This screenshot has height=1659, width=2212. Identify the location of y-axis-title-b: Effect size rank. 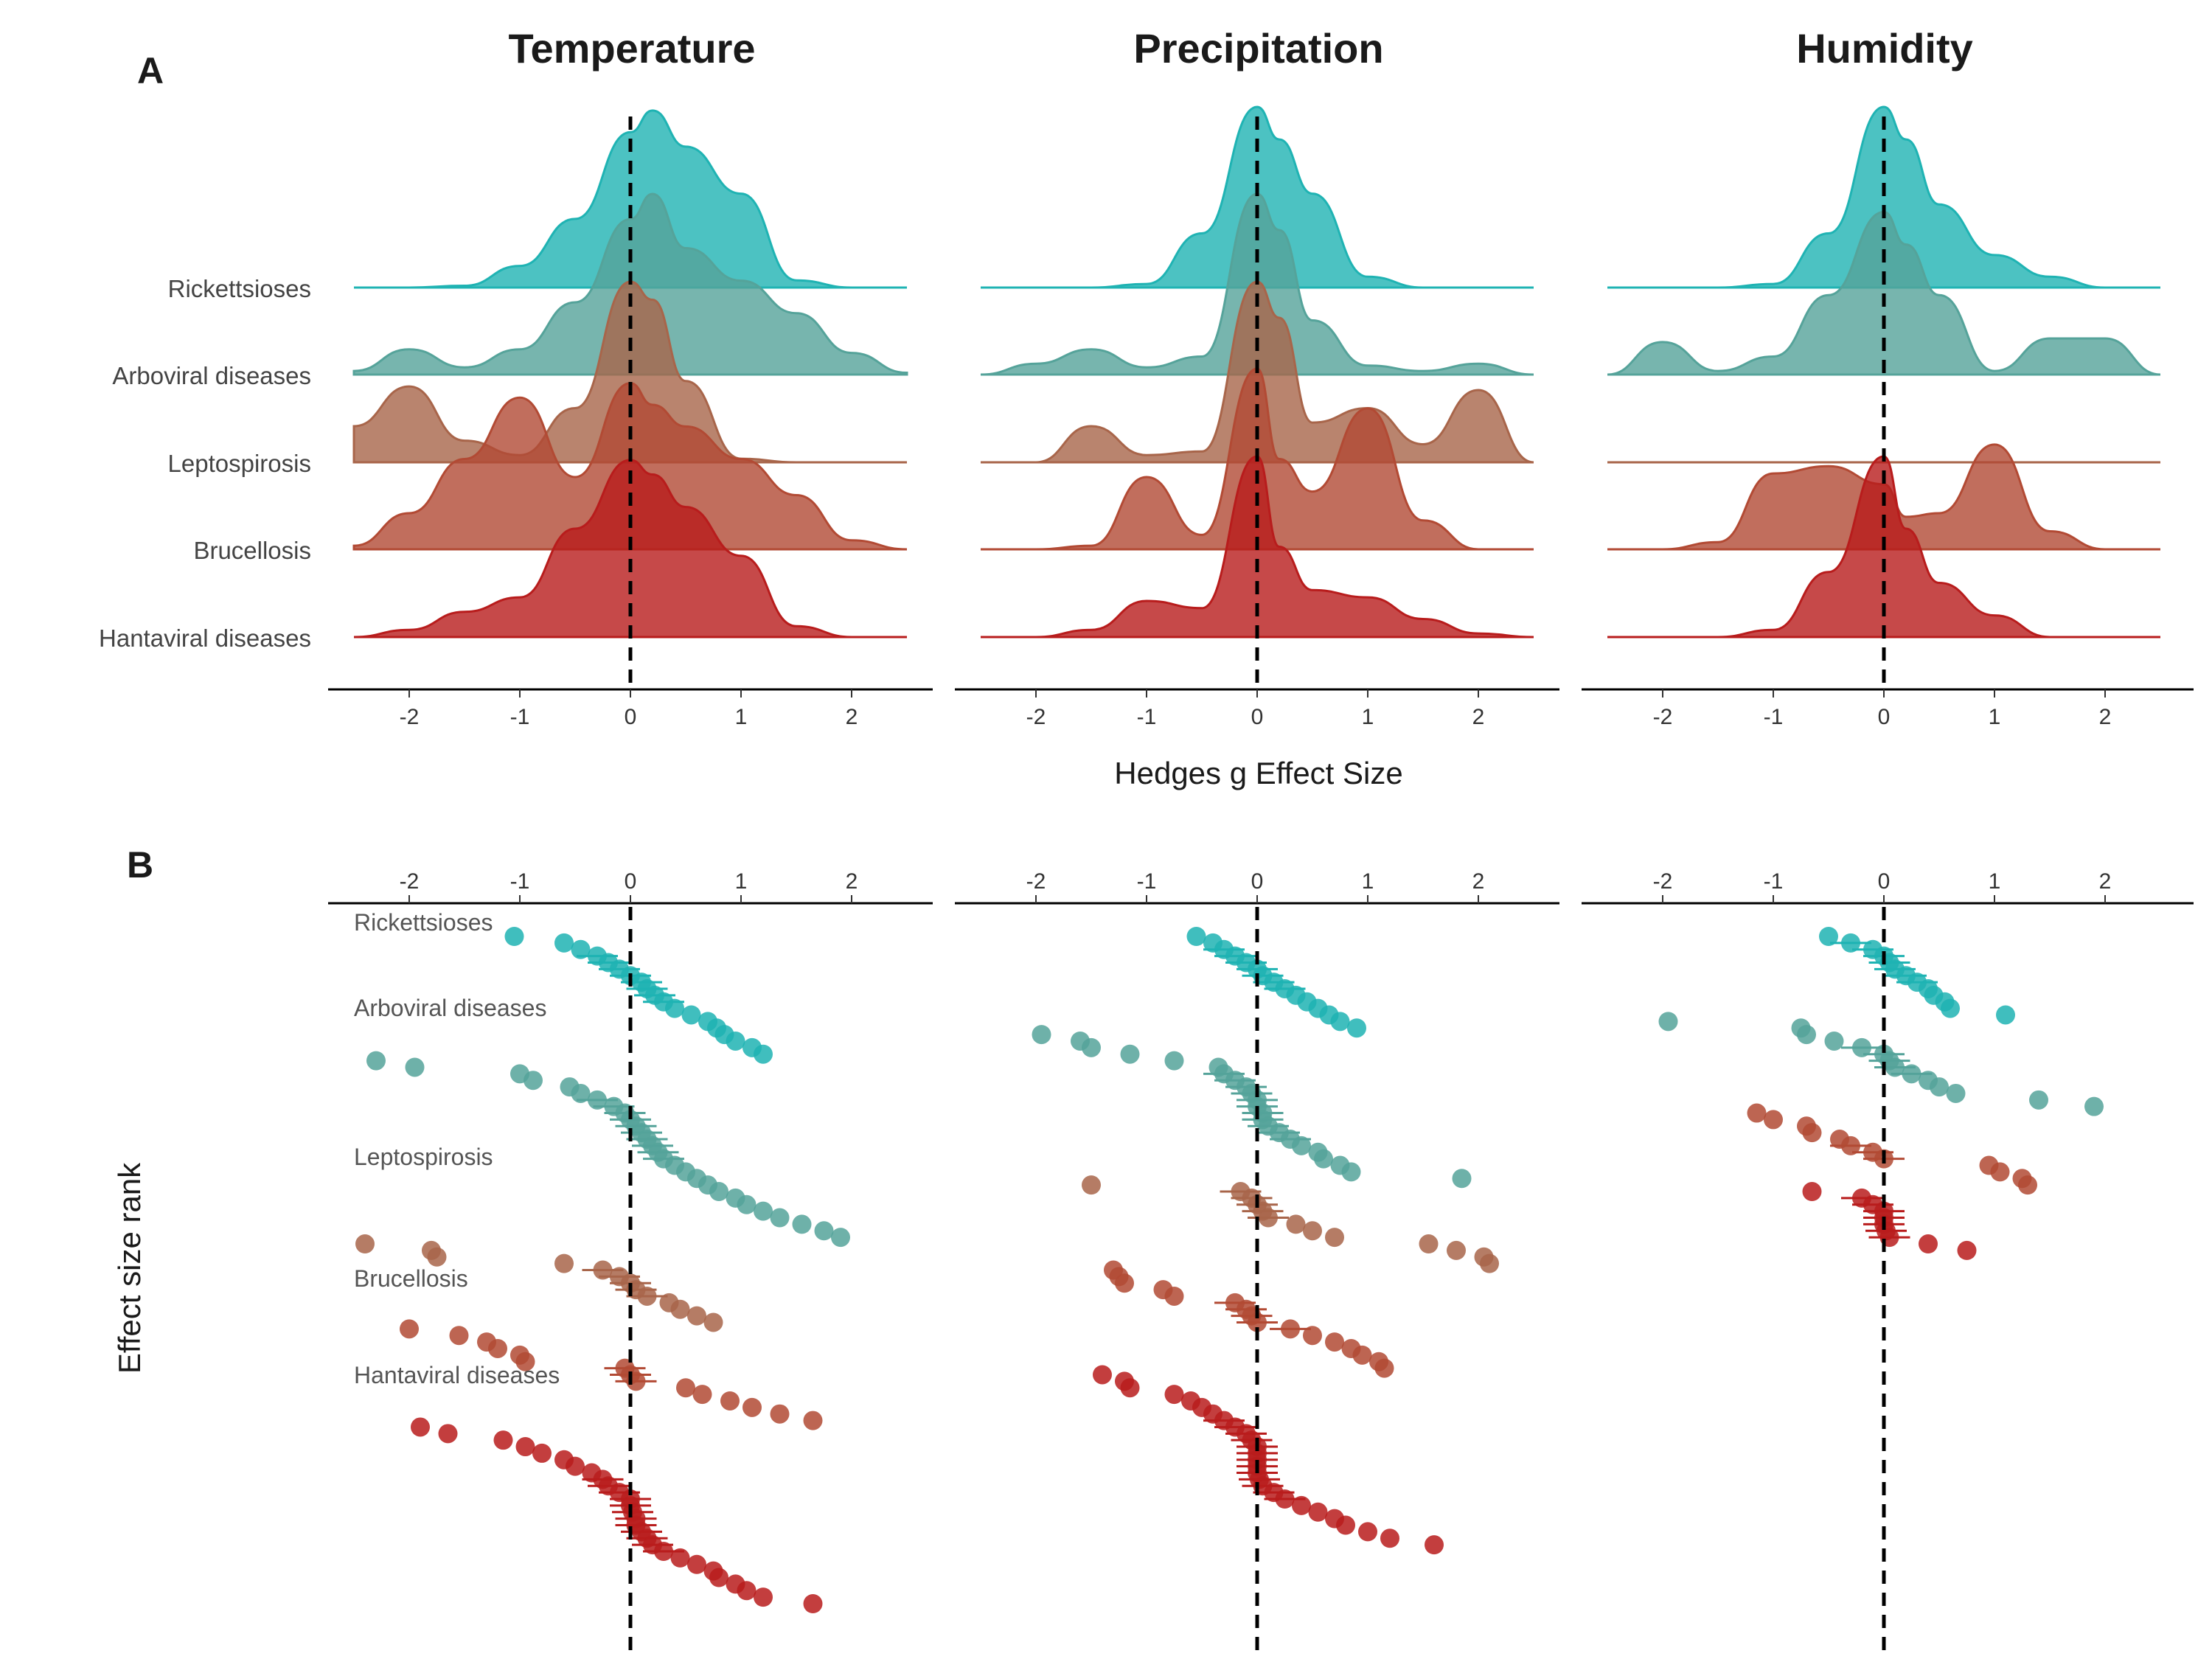
(129, 1268).